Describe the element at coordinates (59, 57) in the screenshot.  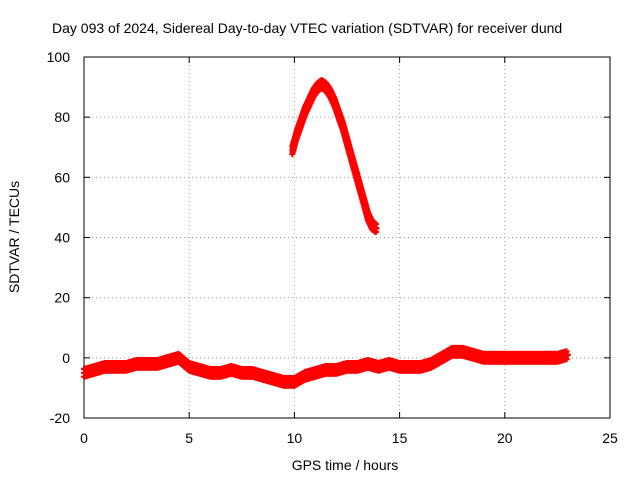
I see `y-tick-label: 100` at that location.